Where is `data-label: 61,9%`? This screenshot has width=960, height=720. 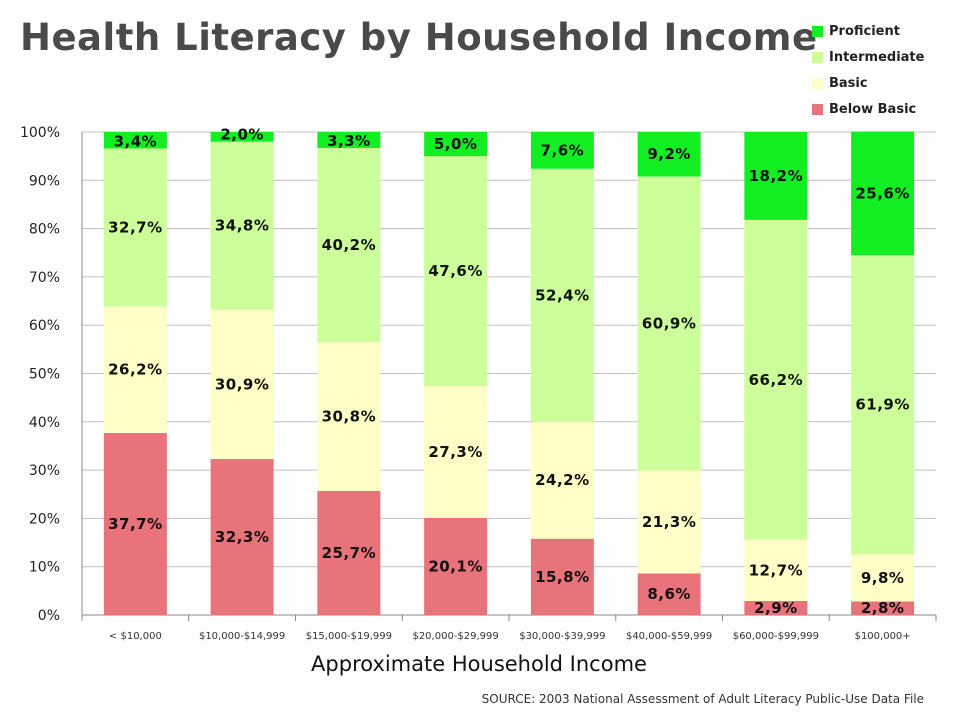
data-label: 61,9% is located at coordinates (882, 405).